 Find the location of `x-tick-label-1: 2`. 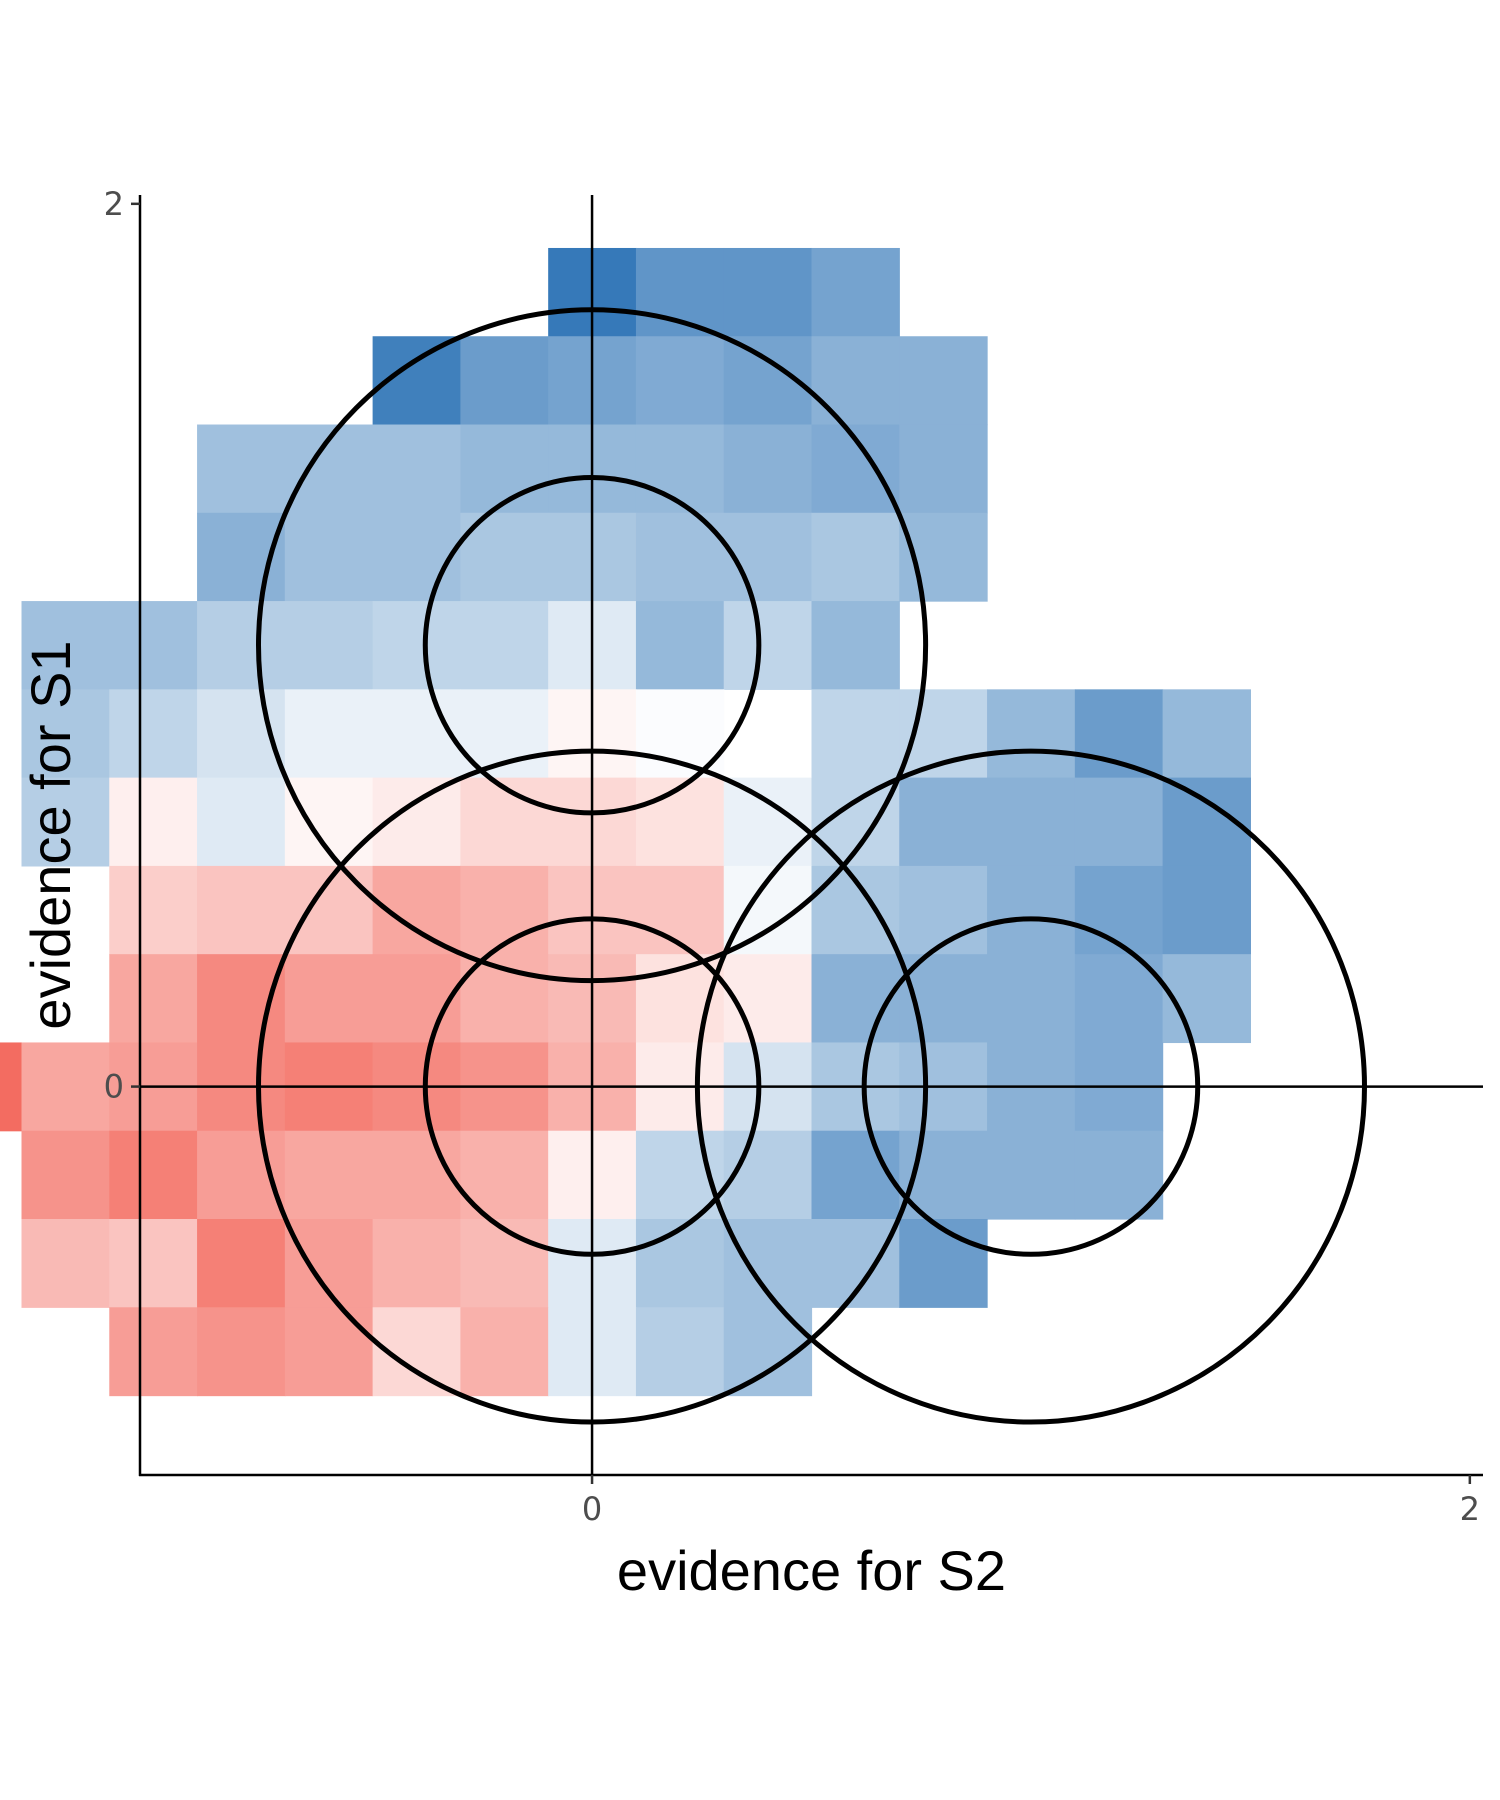

x-tick-label-1: 2 is located at coordinates (1470, 1509).